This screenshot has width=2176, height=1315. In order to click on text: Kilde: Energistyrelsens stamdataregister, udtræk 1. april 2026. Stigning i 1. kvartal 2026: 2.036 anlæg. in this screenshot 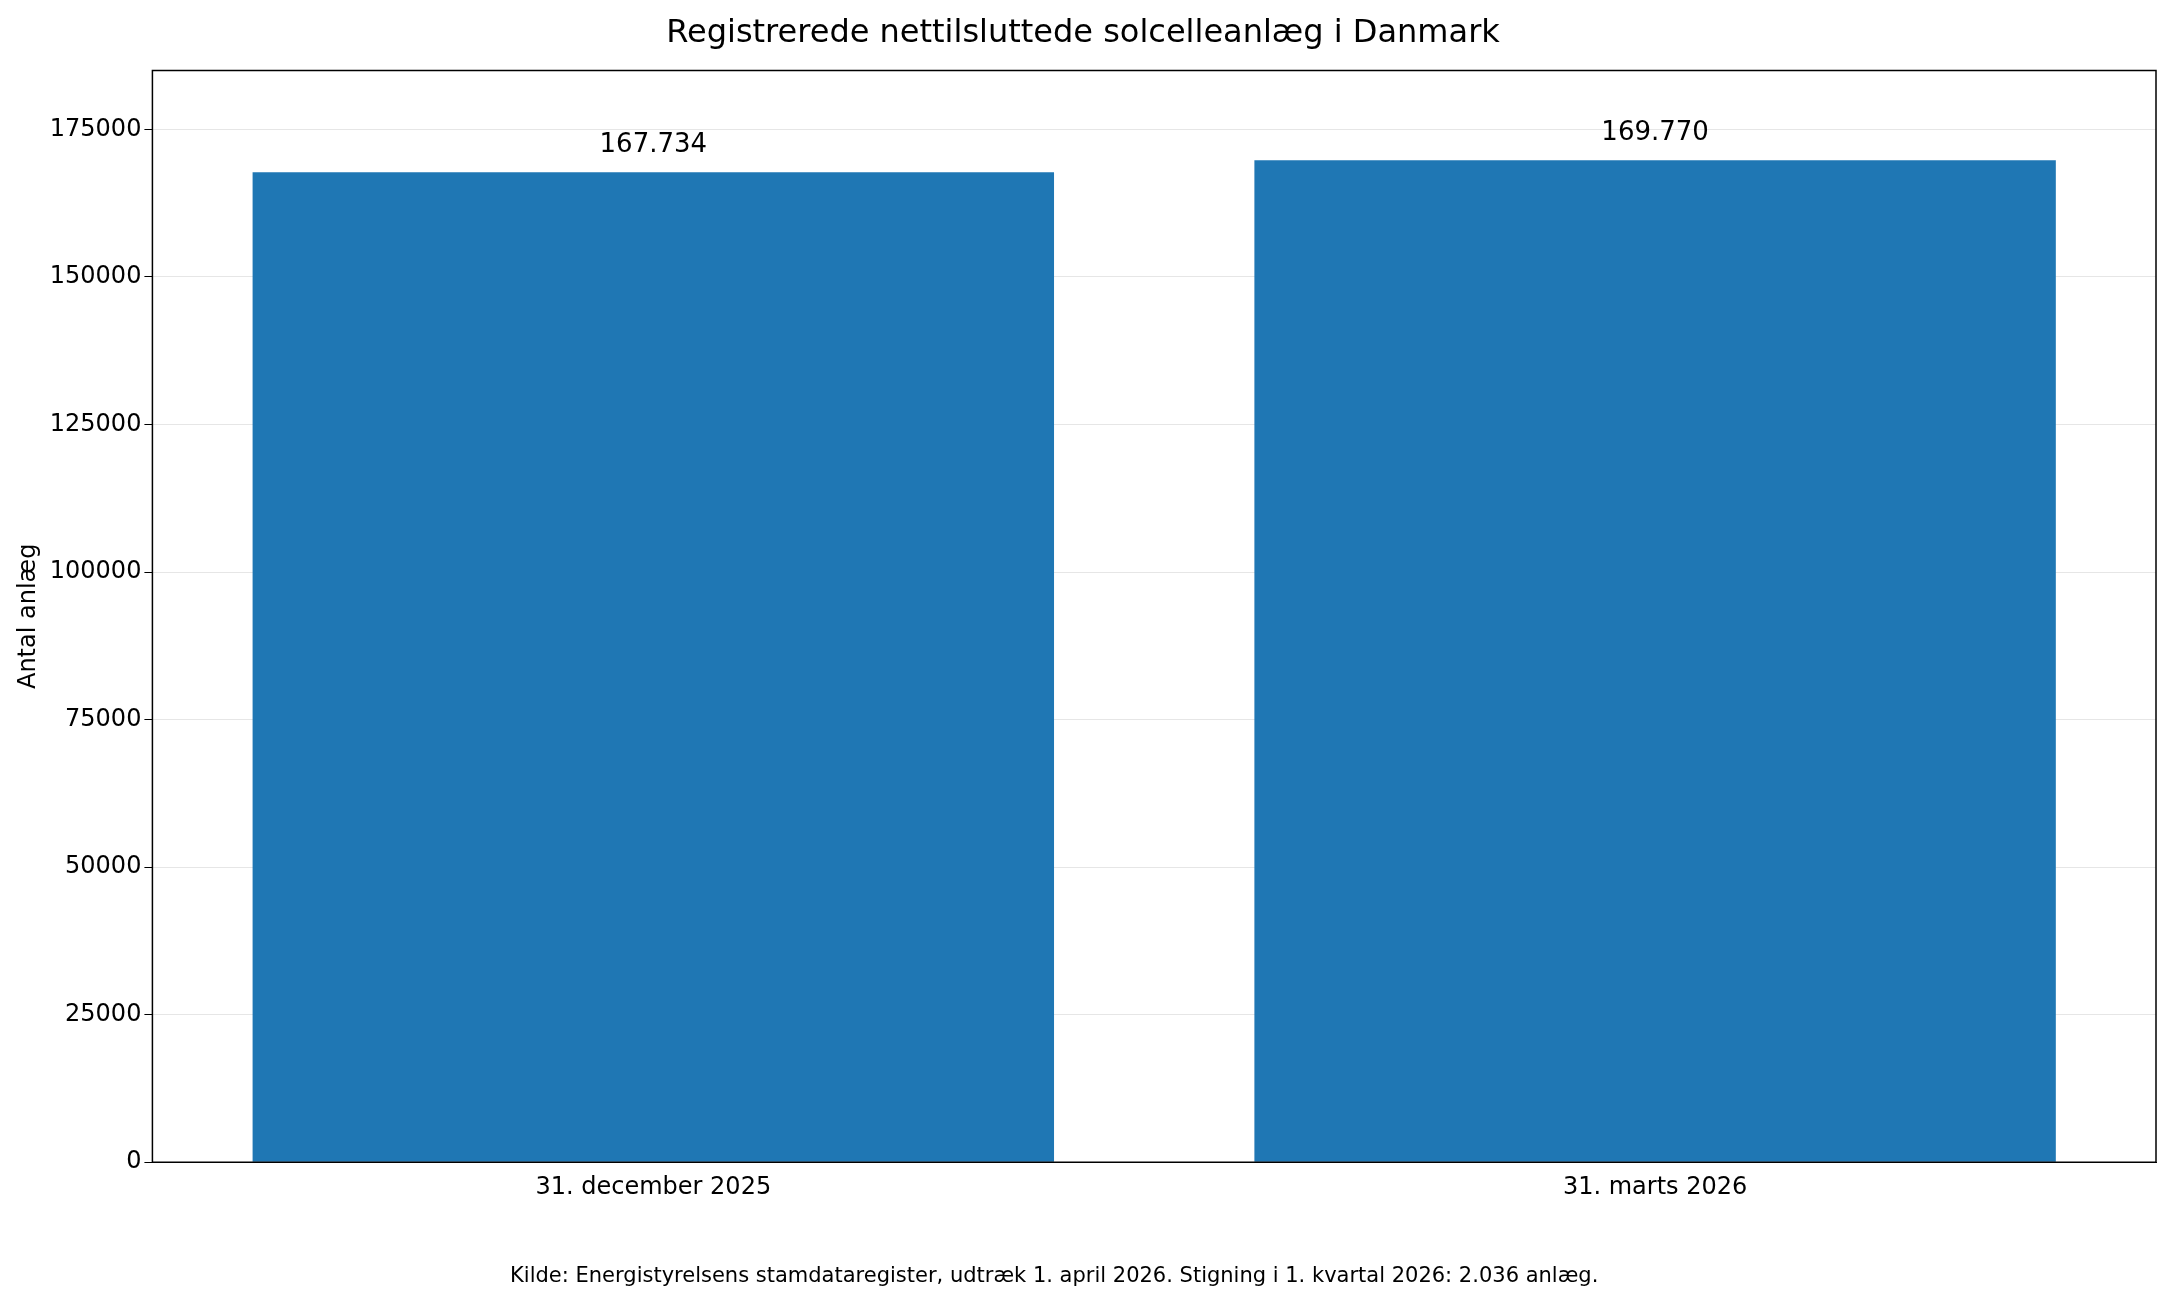, I will do `click(1054, 1275)`.